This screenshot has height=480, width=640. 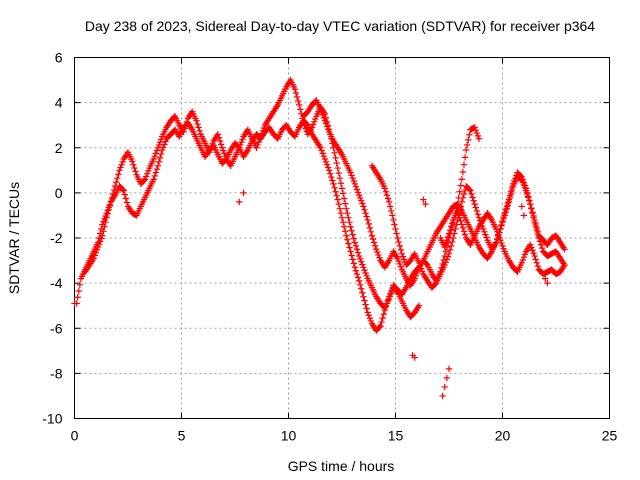 What do you see at coordinates (503, 436) in the screenshot?
I see `x-tick-label: 20` at bounding box center [503, 436].